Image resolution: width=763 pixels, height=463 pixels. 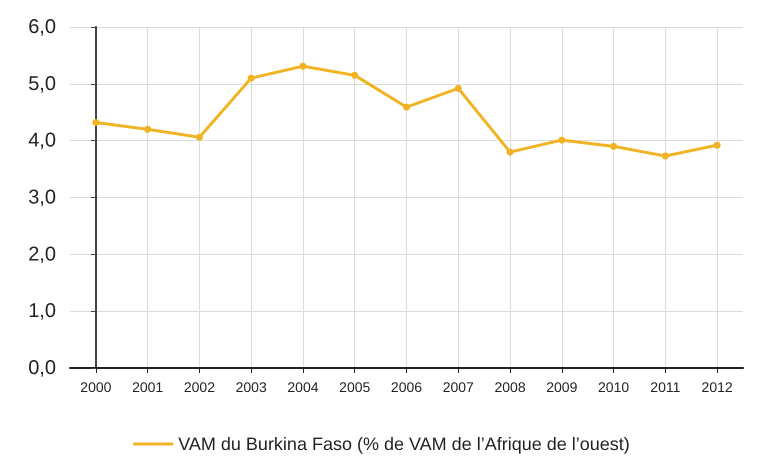 What do you see at coordinates (148, 387) in the screenshot?
I see `x-tick-label: 2001` at bounding box center [148, 387].